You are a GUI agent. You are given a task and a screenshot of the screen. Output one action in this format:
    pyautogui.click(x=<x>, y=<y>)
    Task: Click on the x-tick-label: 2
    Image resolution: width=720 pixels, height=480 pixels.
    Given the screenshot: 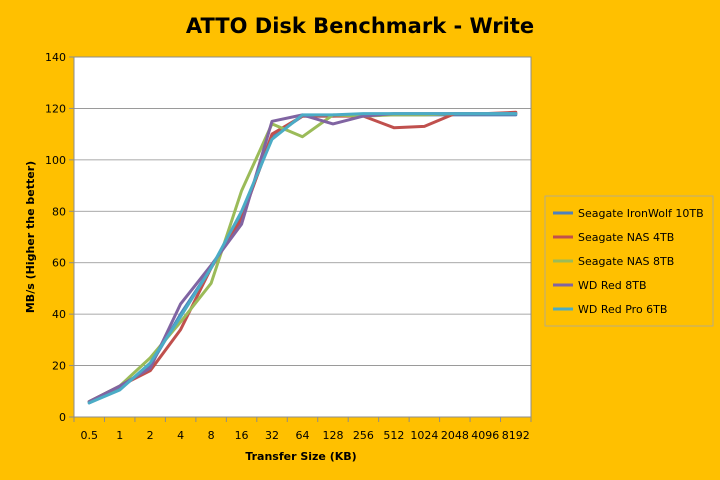 What is the action you would take?
    pyautogui.click(x=150, y=435)
    